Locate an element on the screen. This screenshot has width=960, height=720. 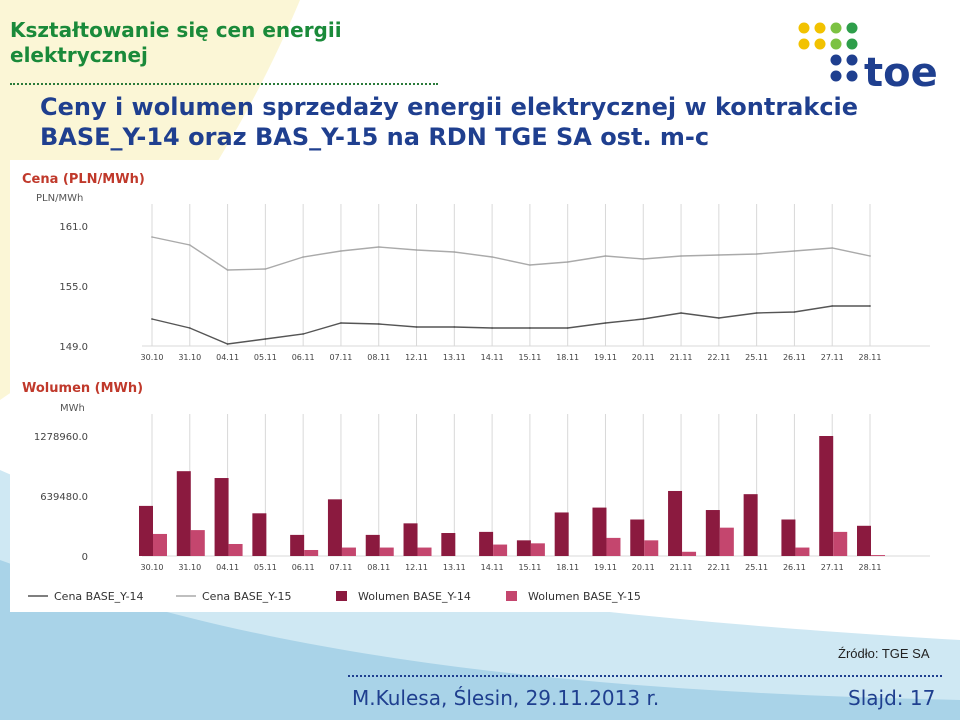
price-x-tick-label: 18.11 is located at coordinates (567, 357).